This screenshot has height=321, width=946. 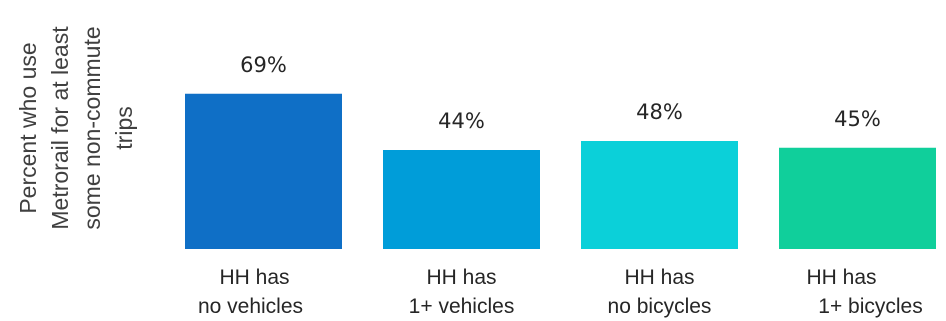 I want to click on category-label-2-line-1: HH has, so click(x=461, y=277).